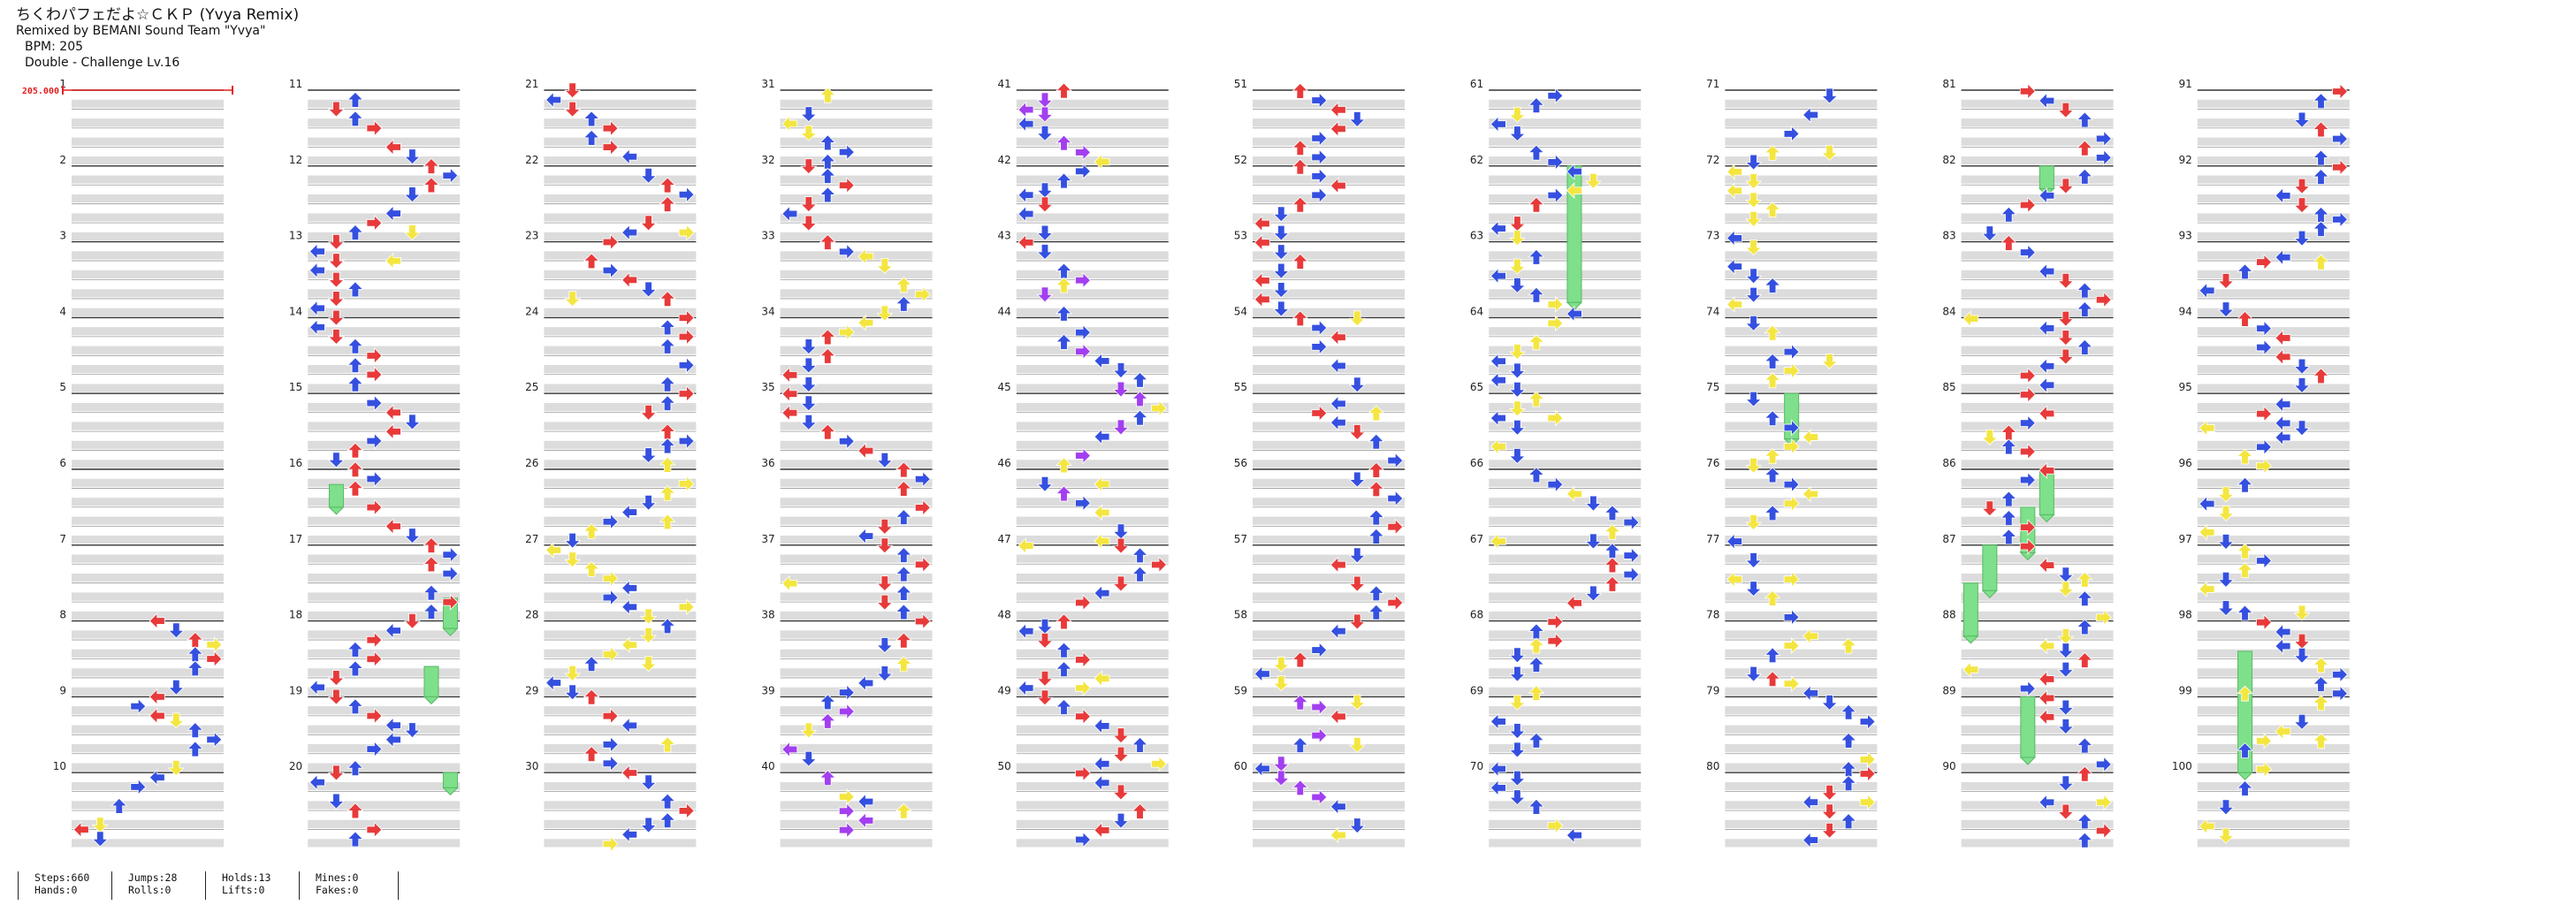 The width and height of the screenshot is (2576, 905). I want to click on measure-number: 18, so click(295, 615).